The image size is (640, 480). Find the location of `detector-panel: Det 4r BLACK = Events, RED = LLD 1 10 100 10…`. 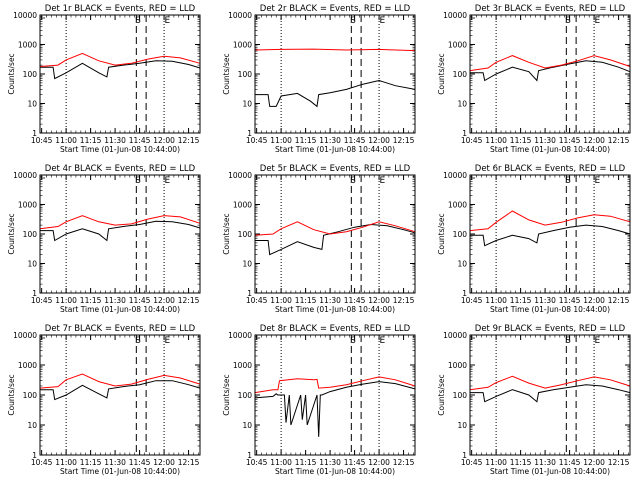

detector-panel: Det 4r BLACK = Events, RED = LLD 1 10 100 10… is located at coordinates (104, 239).